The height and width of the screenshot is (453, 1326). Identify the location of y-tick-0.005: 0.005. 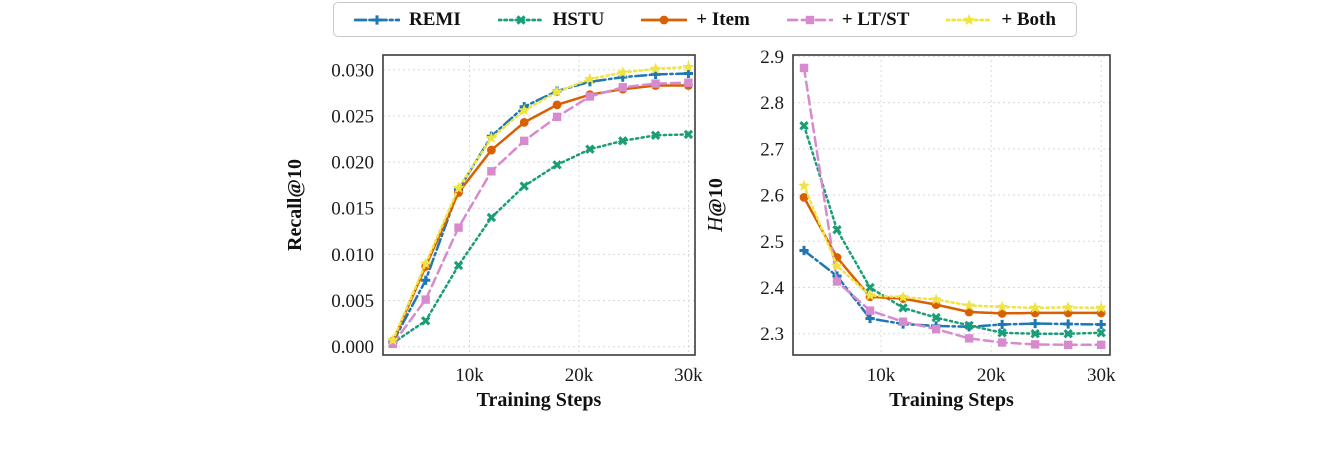
(352, 301).